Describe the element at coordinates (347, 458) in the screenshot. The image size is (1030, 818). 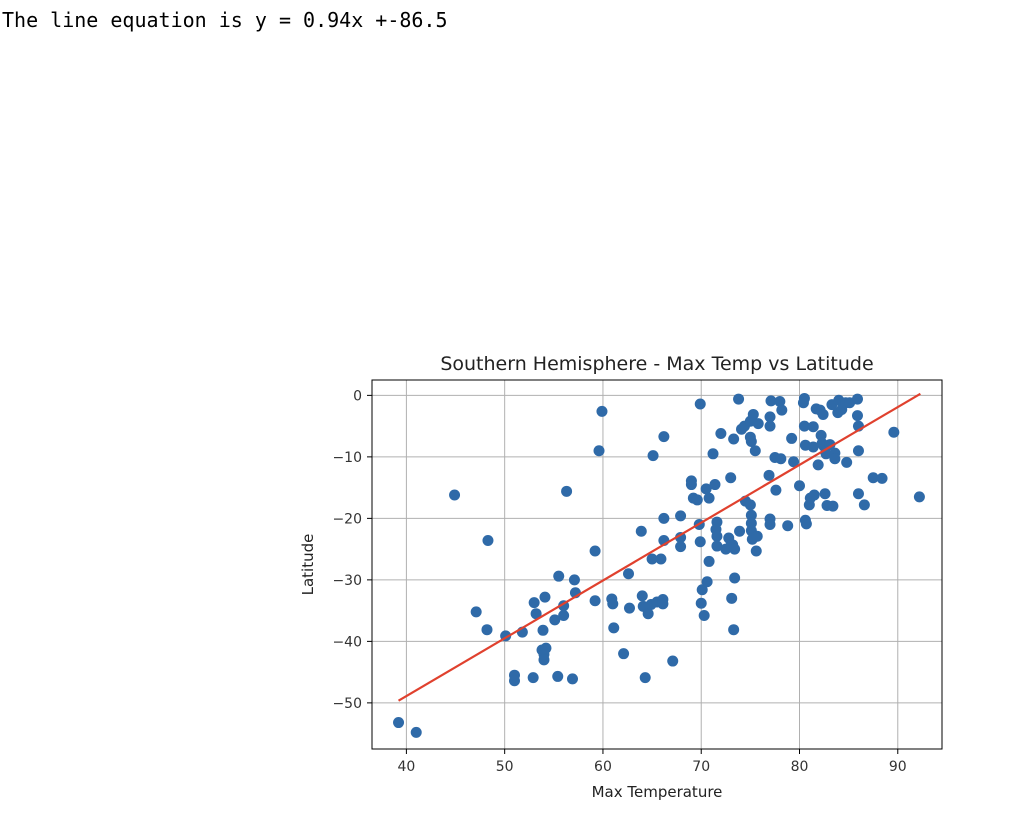
I see `y-tick-label: −10` at that location.